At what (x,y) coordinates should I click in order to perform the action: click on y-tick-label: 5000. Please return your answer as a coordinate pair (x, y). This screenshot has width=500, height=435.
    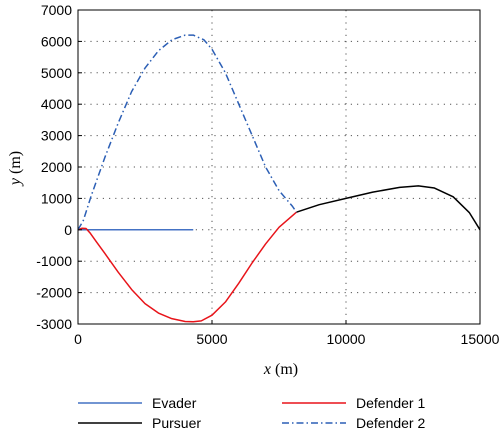
    Looking at the image, I should click on (56, 73).